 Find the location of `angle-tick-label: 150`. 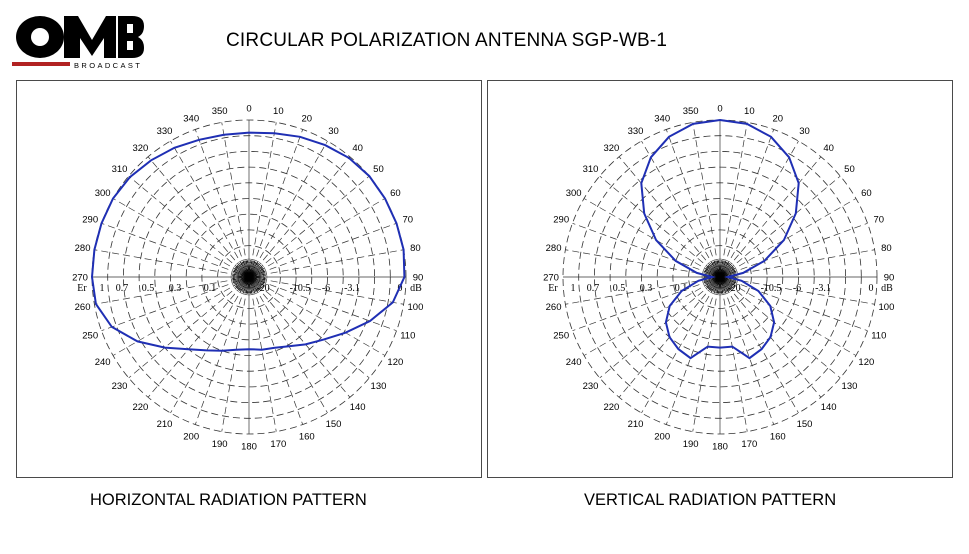

angle-tick-label: 150 is located at coordinates (805, 424).